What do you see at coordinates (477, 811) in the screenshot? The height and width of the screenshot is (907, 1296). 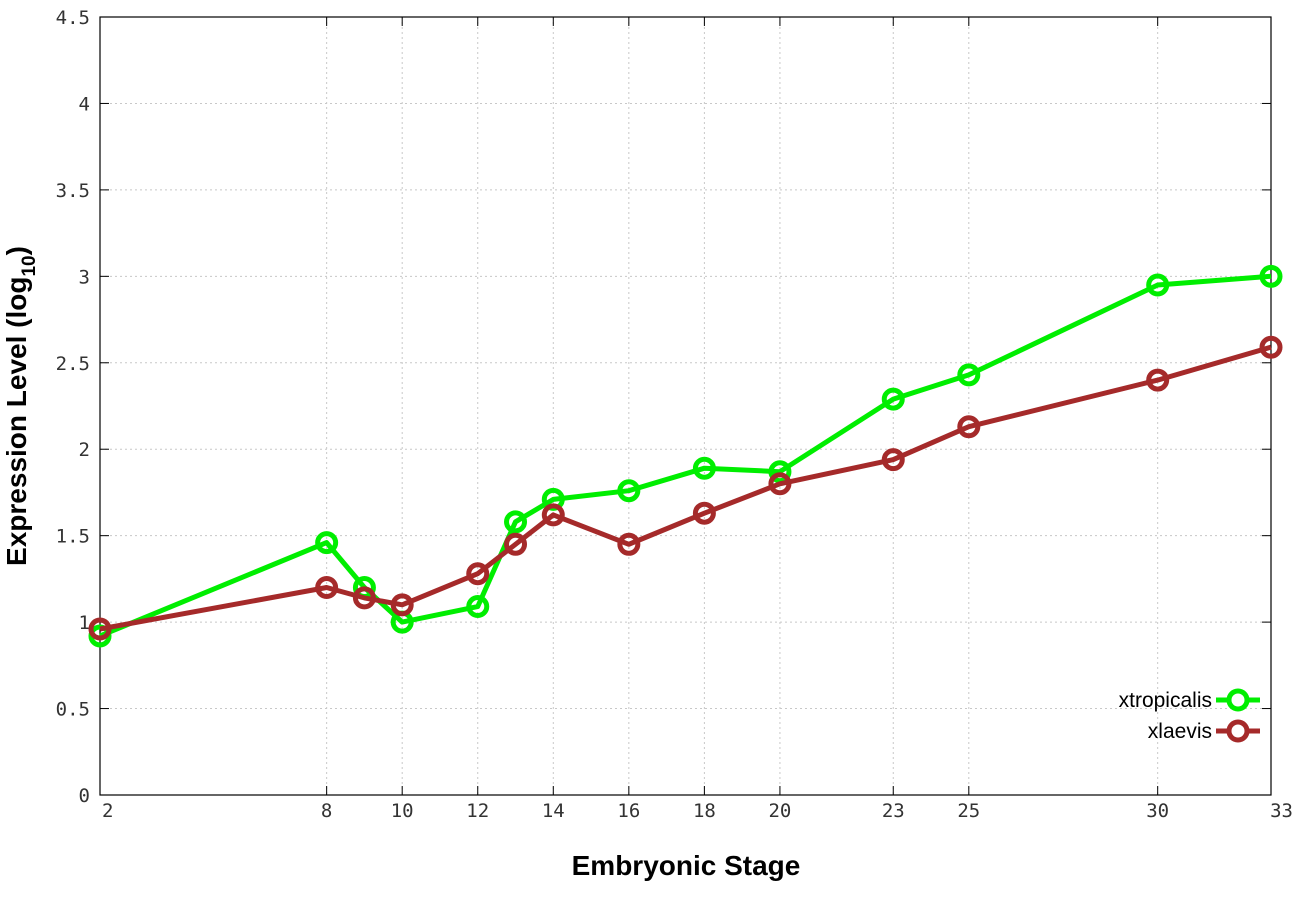 I see `x-tick-label: 12` at bounding box center [477, 811].